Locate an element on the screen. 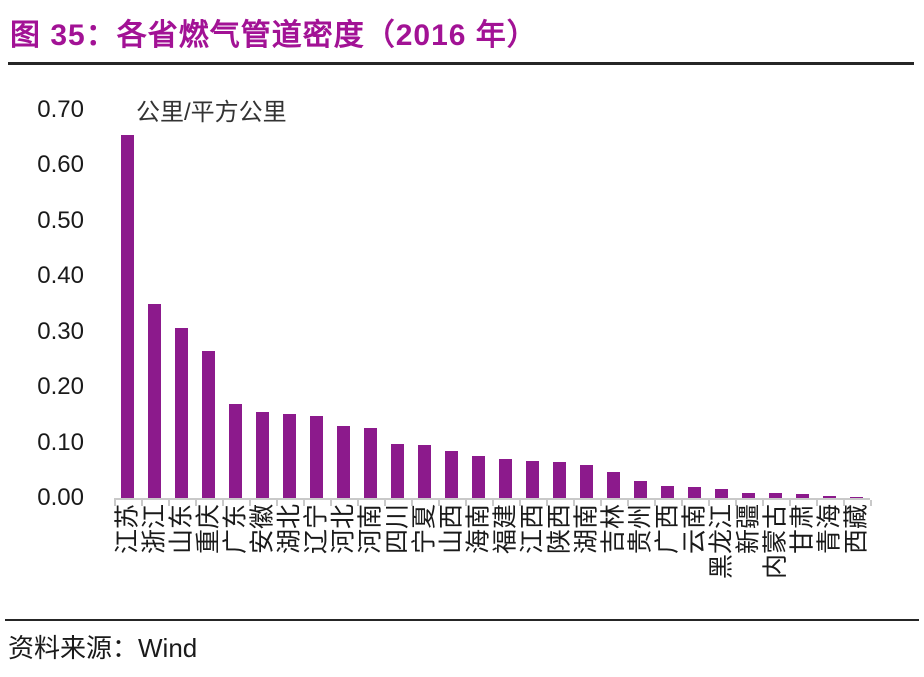 The image size is (924, 677). source-prefix: 资料来源： is located at coordinates (73, 648).